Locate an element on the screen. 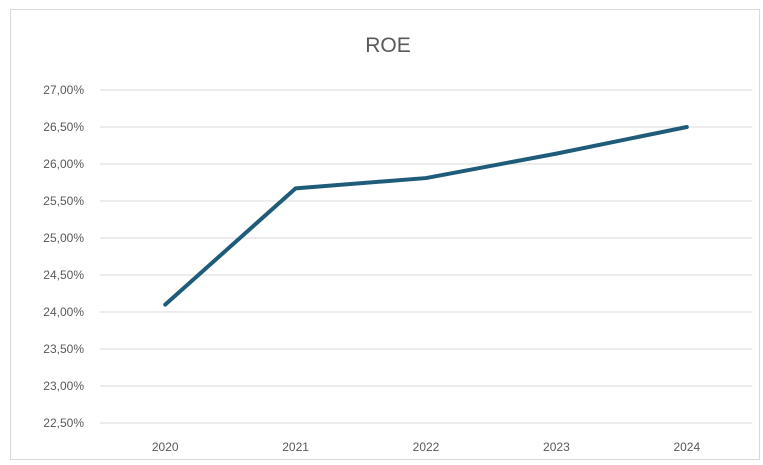  x-tick-label: 2020 is located at coordinates (165, 447).